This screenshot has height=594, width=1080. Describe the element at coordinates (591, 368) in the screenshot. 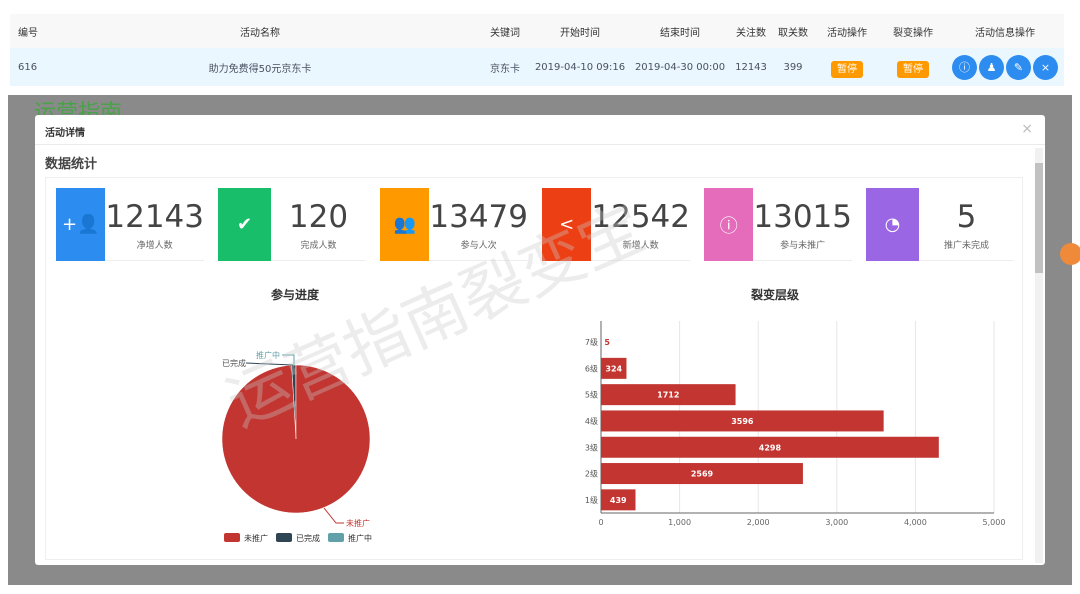

I see `y-tick-label: 6级` at that location.